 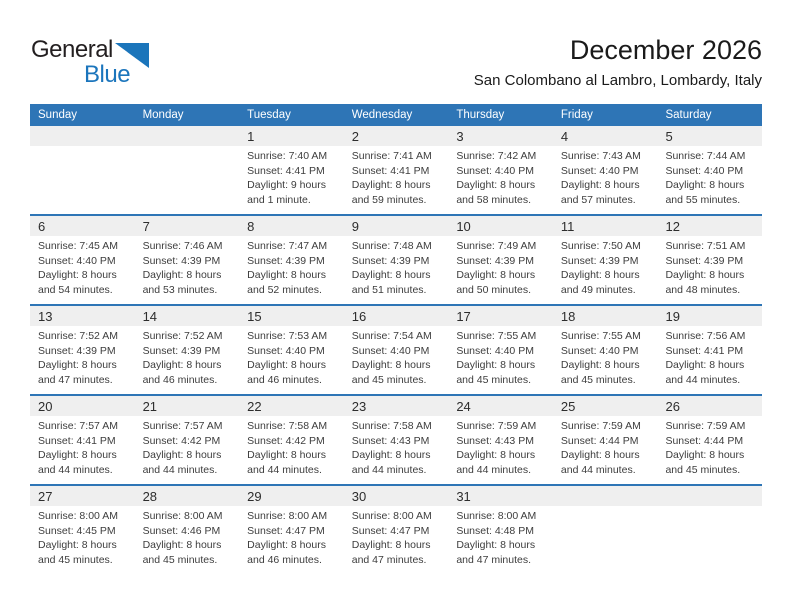 What do you see at coordinates (390, 440) in the screenshot?
I see `sunset-text: Sunset: 4:43 PM` at bounding box center [390, 440].